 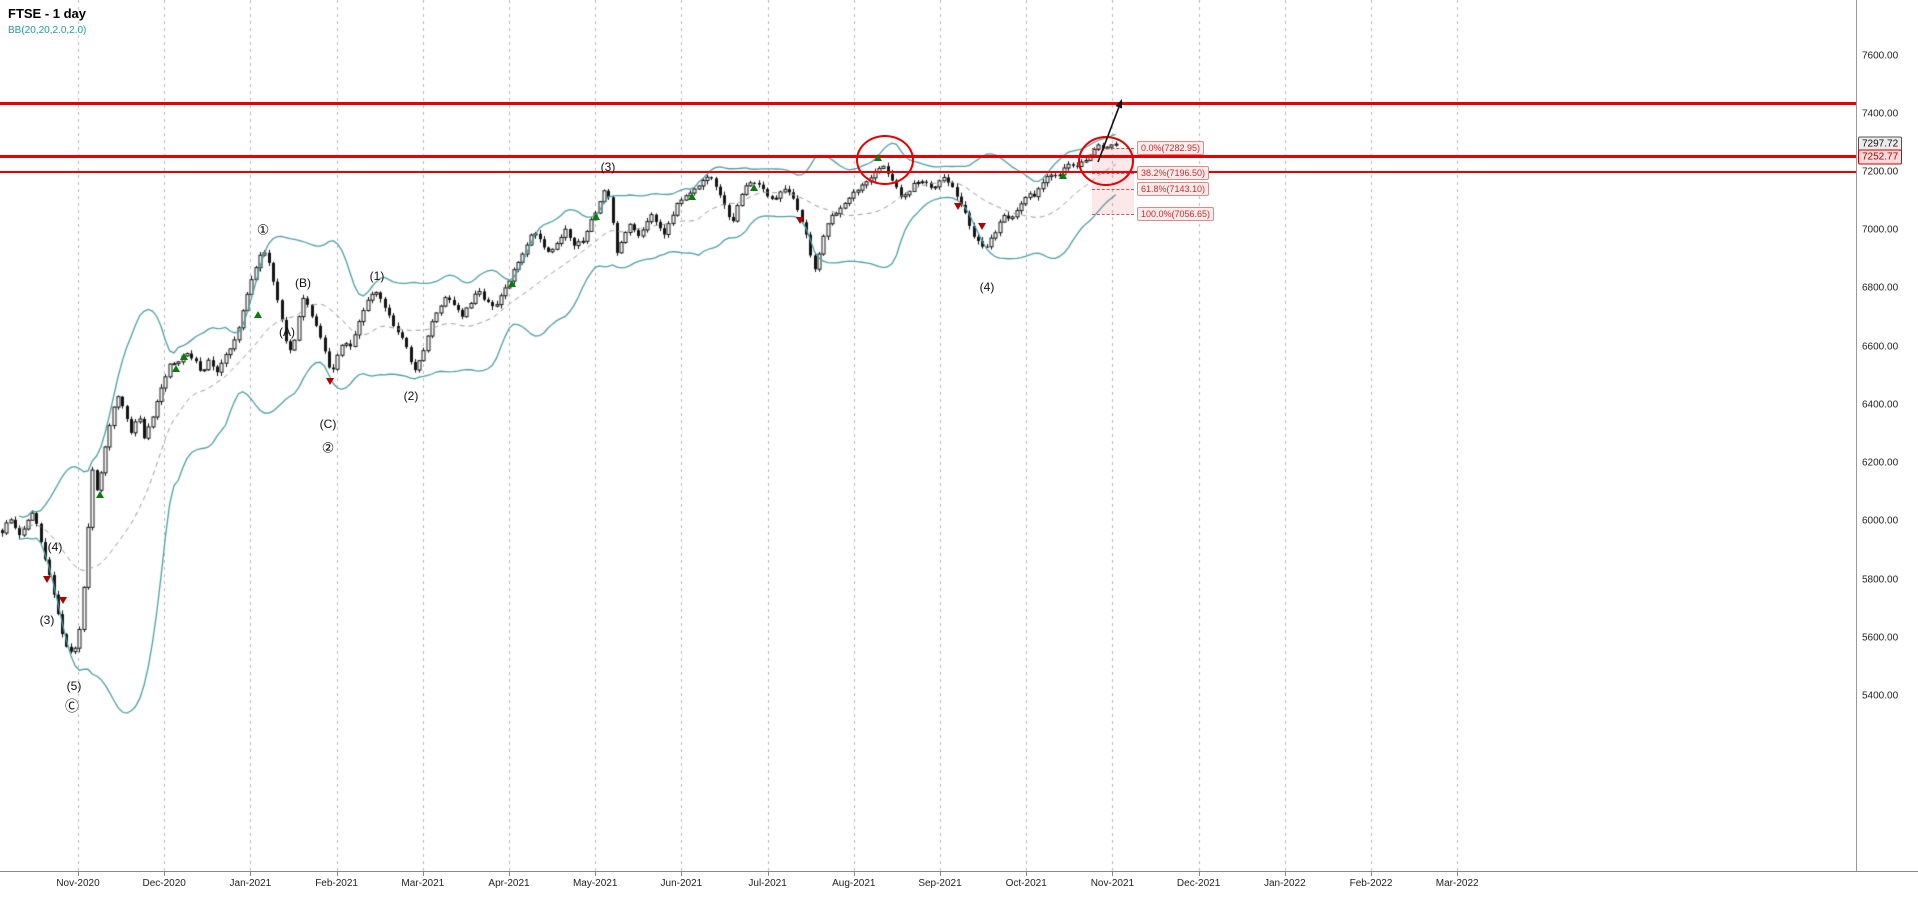 I want to click on time-axis-label: May-2021, so click(x=595, y=883).